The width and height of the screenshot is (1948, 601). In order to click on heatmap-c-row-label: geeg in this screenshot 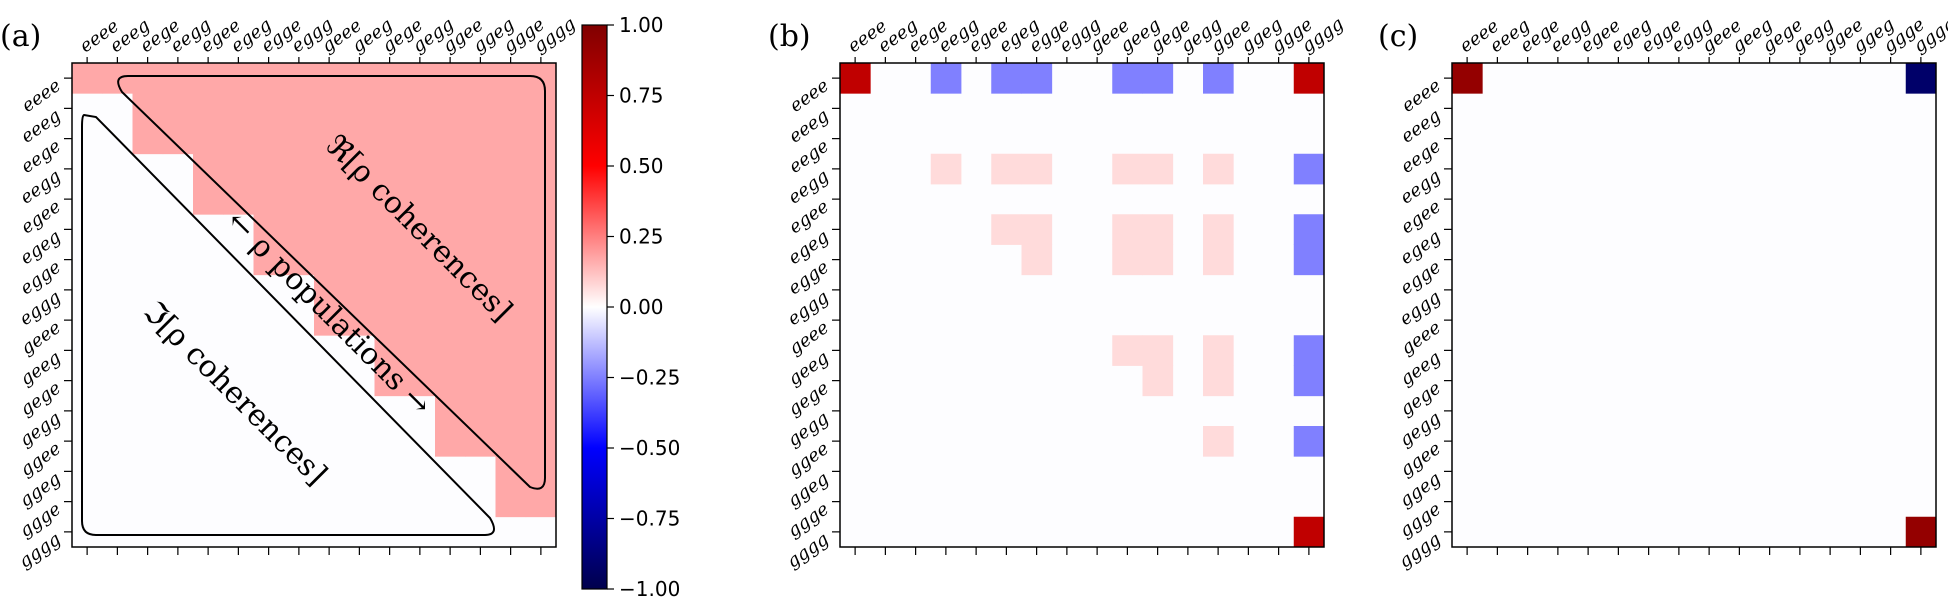, I will do `click(1420, 368)`.